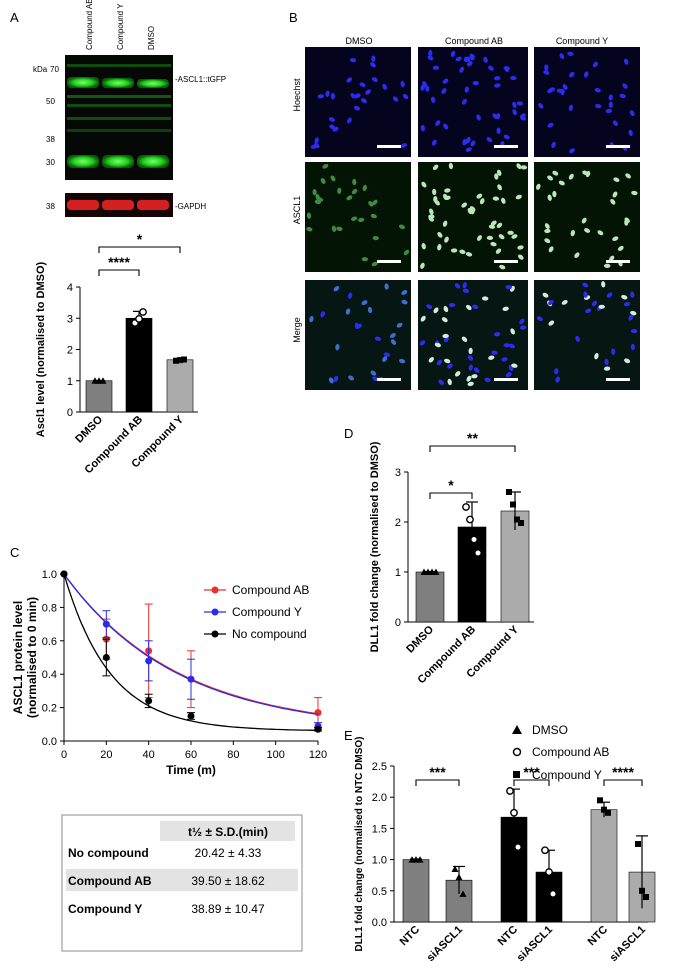  I want to click on panel-label-a: A, so click(14, 17).